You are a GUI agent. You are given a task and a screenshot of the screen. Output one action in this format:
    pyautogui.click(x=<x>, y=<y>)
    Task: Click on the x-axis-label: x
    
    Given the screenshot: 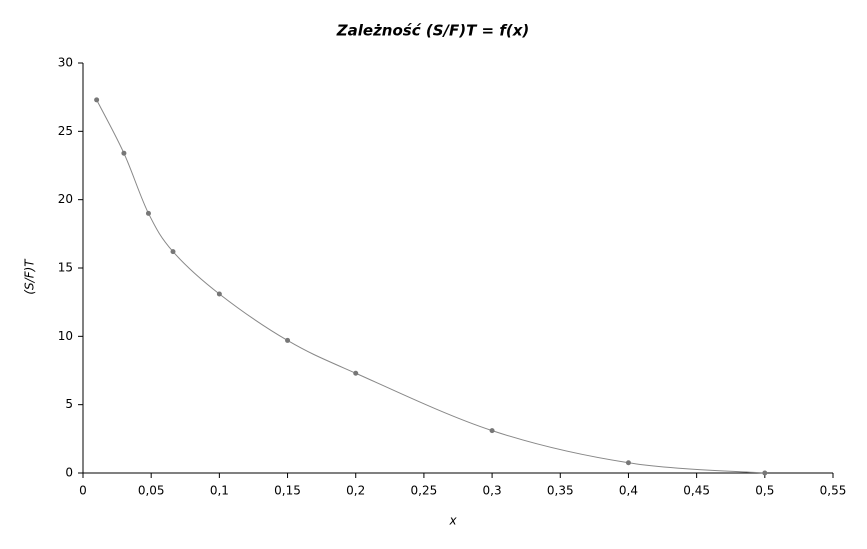 What is the action you would take?
    pyautogui.click(x=452, y=521)
    